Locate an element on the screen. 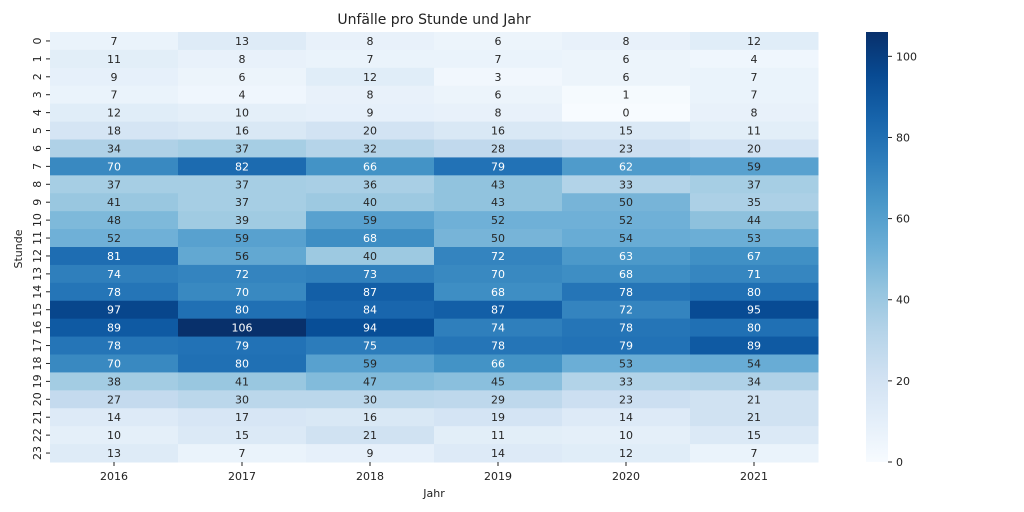  cell-value-label: 6 is located at coordinates (498, 41).